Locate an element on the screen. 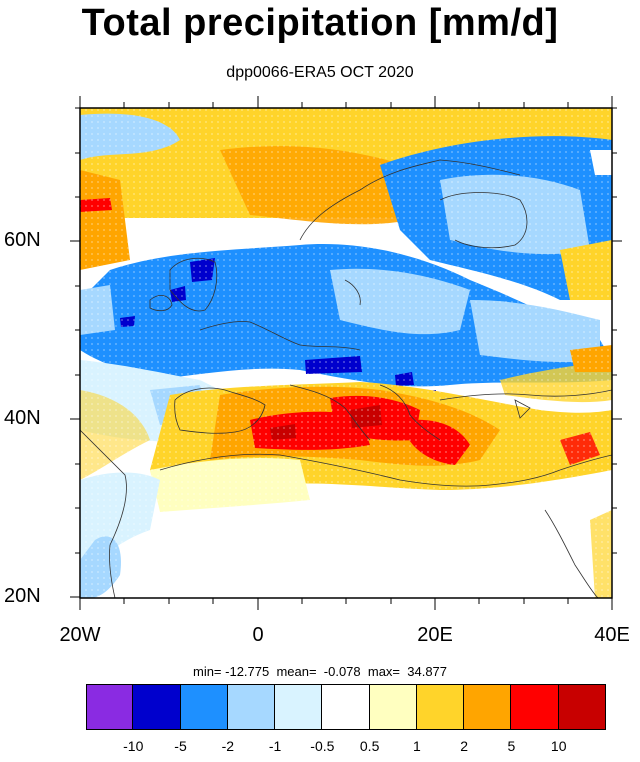 The image size is (640, 762). colorbar-tick-label: -0.5 is located at coordinates (322, 746).